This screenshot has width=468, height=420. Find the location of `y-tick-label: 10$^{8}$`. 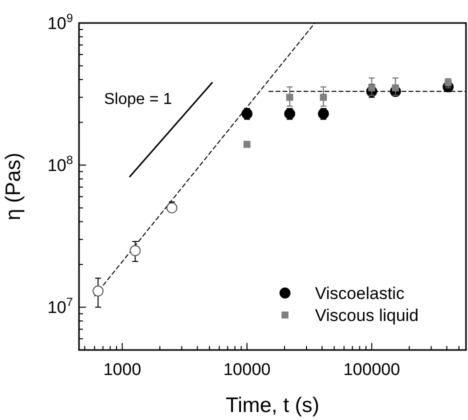

y-tick-label: 10$^{8}$ is located at coordinates (60, 164).